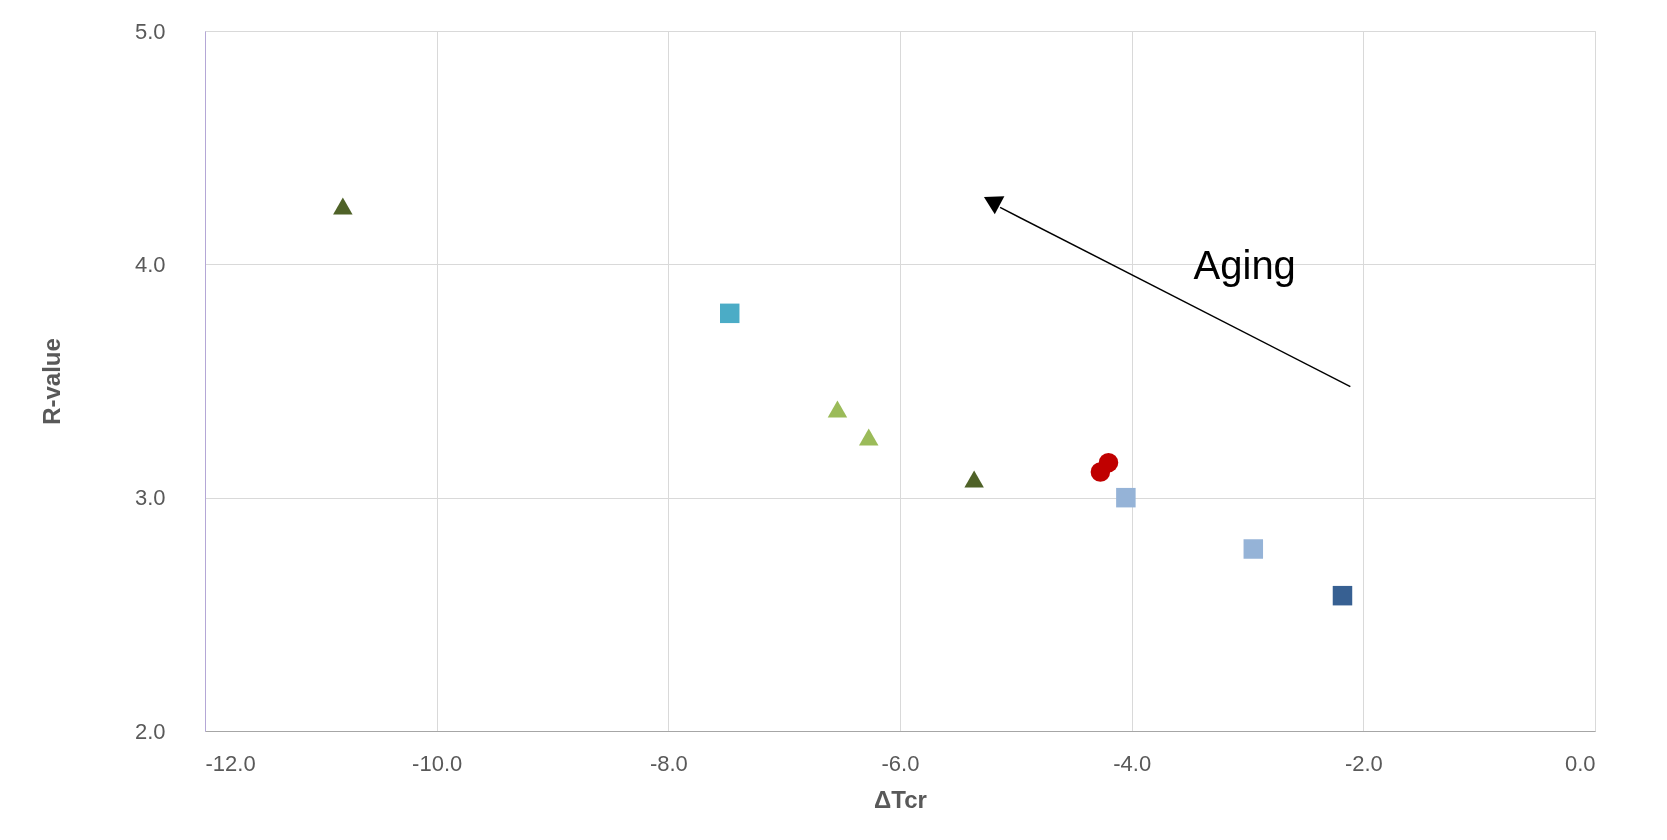  What do you see at coordinates (150, 731) in the screenshot?
I see `y-tick-label: 2.0` at bounding box center [150, 731].